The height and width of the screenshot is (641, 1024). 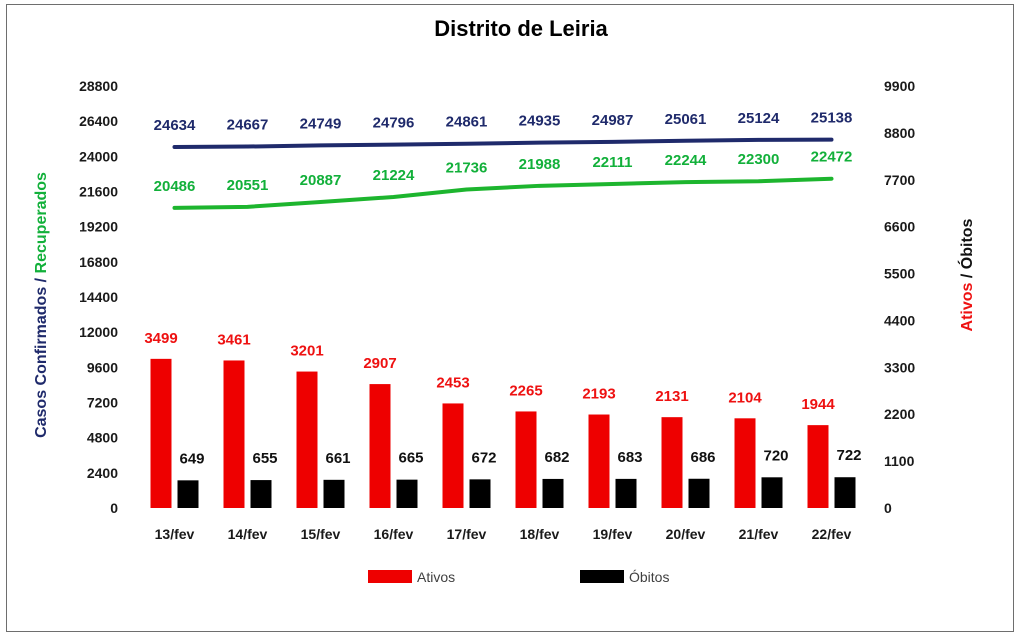 I want to click on data-label-obitos: 649, so click(x=191, y=458).